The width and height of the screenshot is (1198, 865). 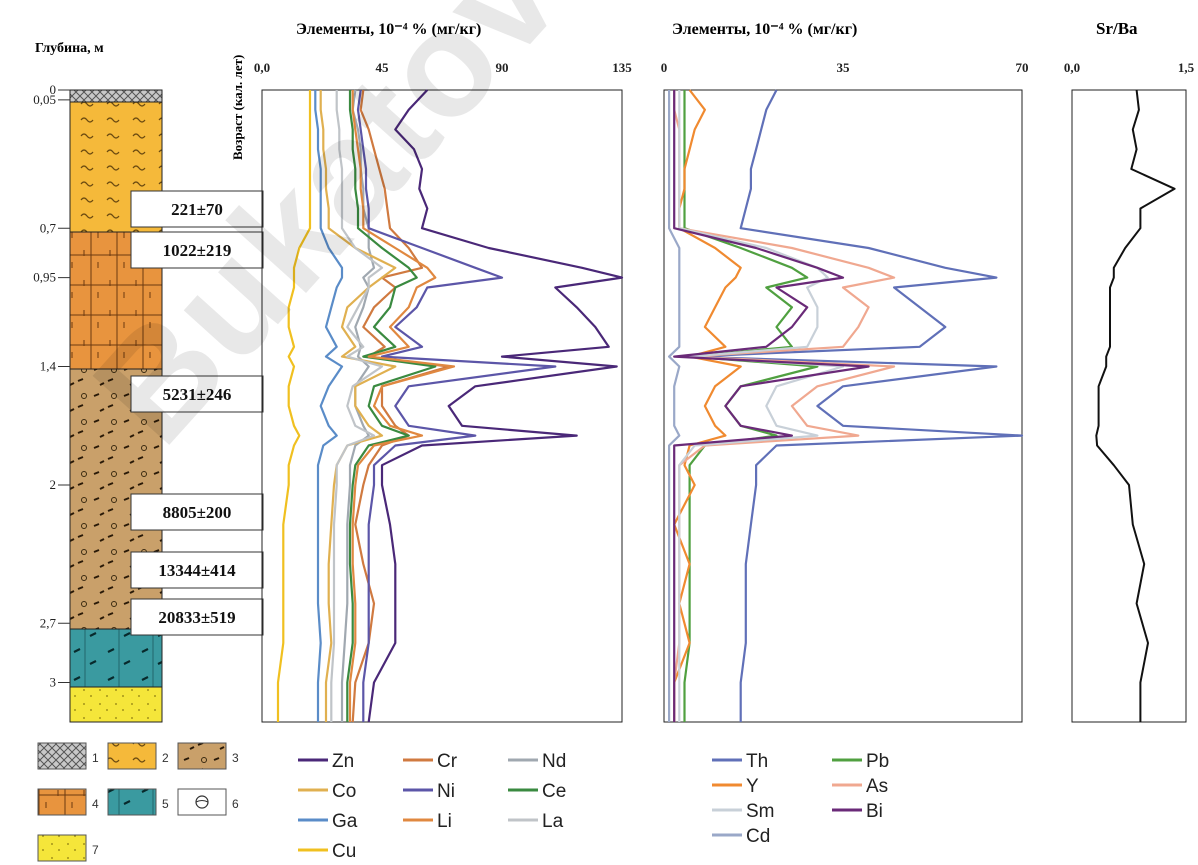 What do you see at coordinates (874, 811) in the screenshot?
I see `legend-label-bi: Bi` at bounding box center [874, 811].